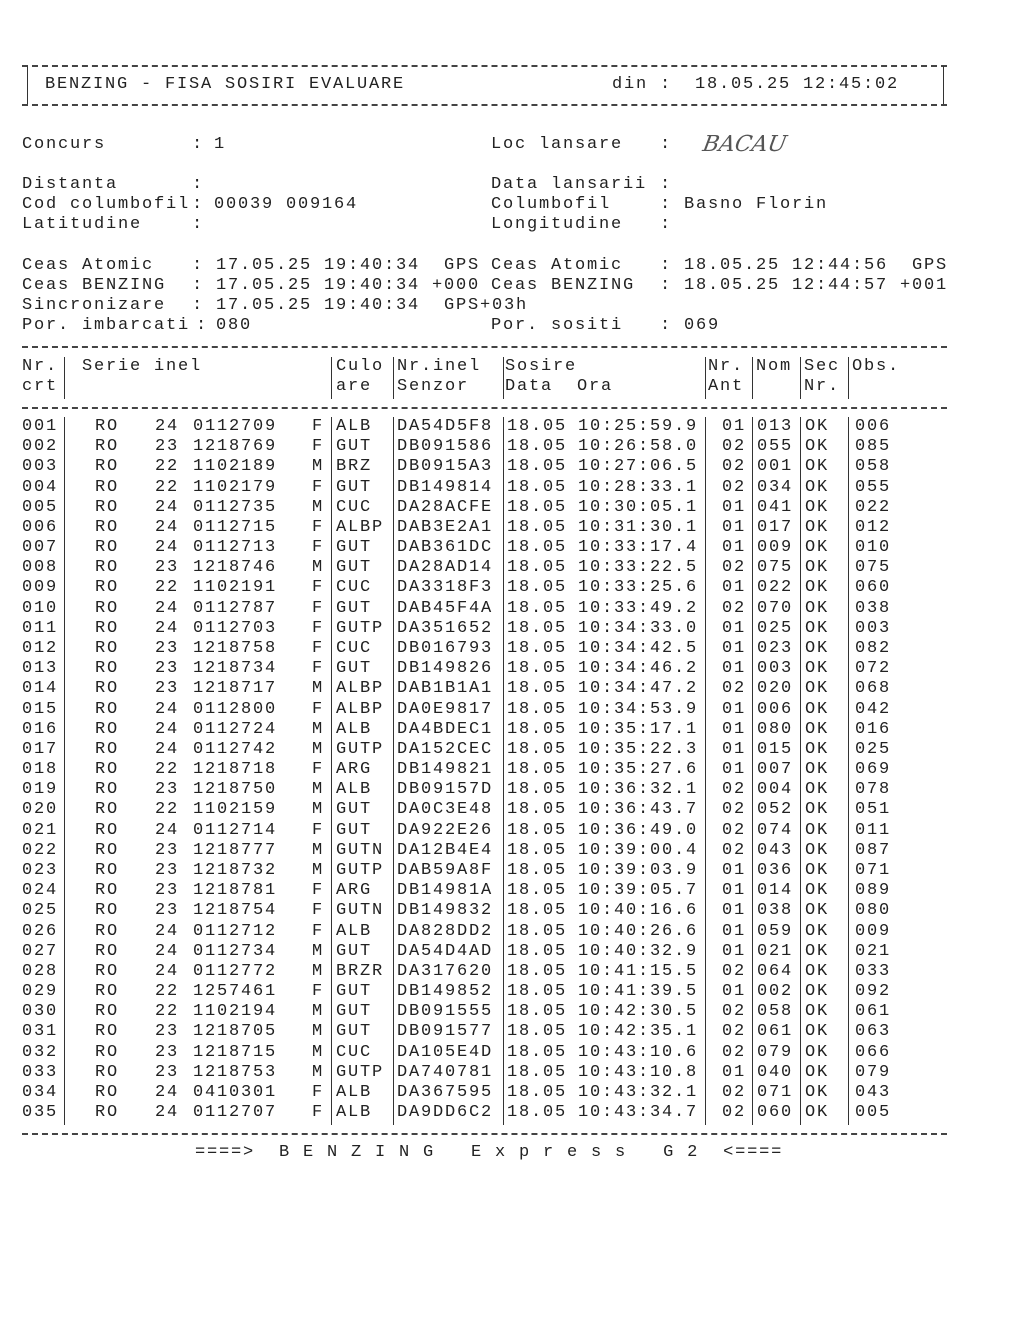  I want to click on cell-sensor: DA9DD6C2, so click(445, 1113).